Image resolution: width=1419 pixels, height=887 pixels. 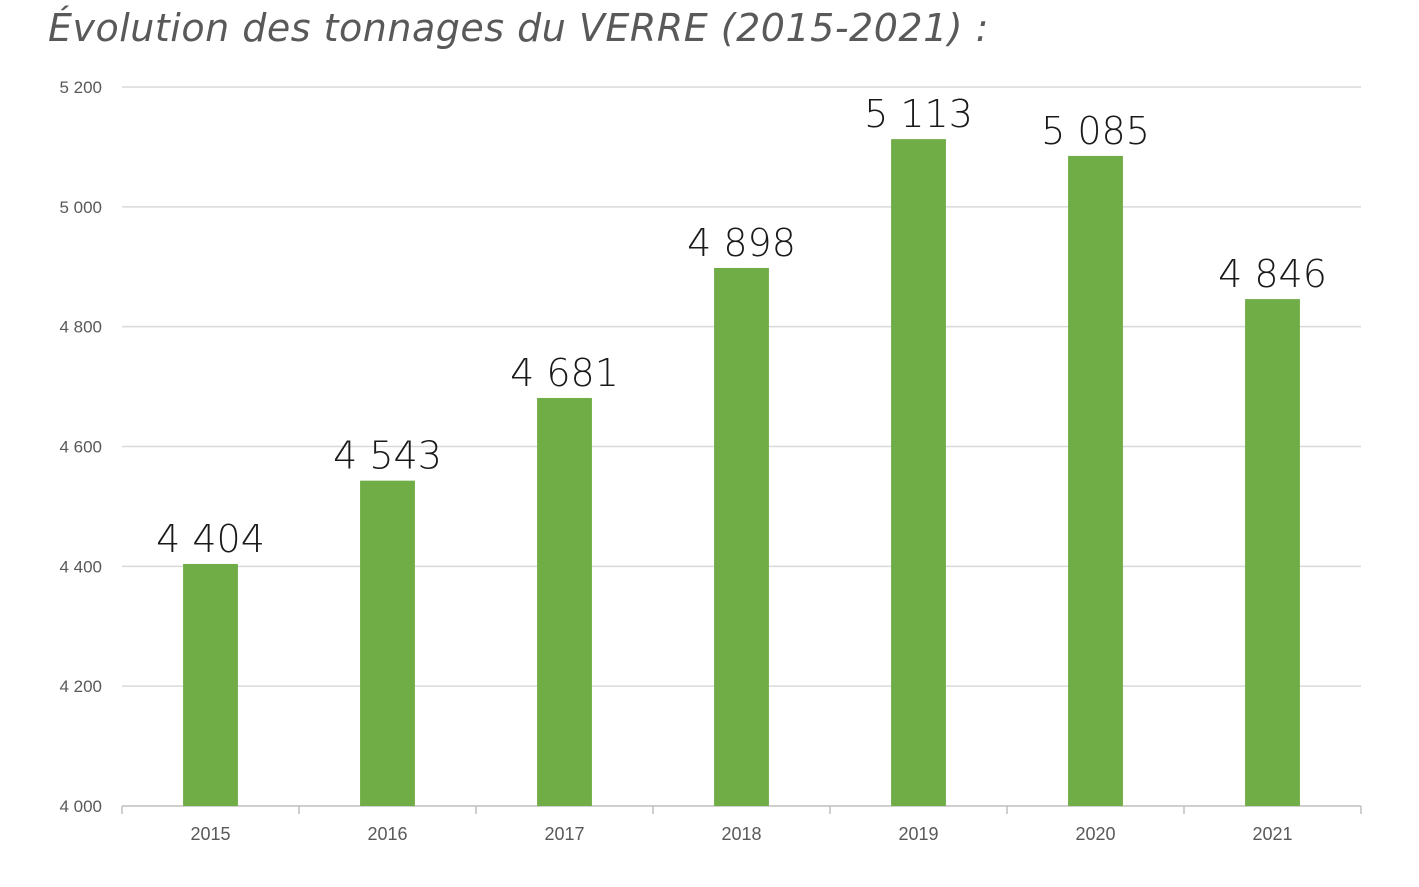 I want to click on x-tick-label: 2021, so click(x=1272, y=834).